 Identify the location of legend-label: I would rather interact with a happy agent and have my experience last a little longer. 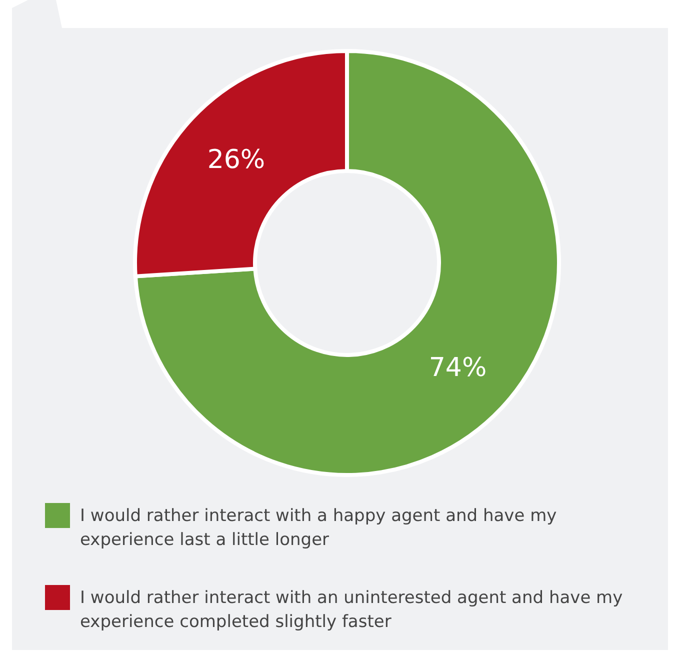
(318, 528).